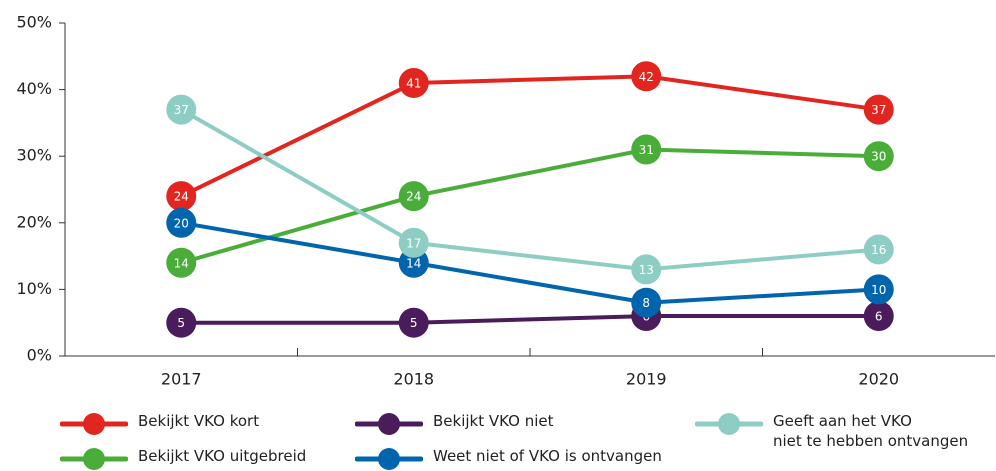 This screenshot has height=471, width=996. I want to click on legend-item: Bekijkt VKO kort, so click(159, 424).